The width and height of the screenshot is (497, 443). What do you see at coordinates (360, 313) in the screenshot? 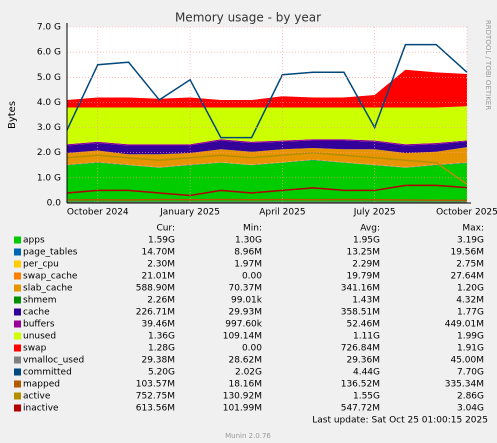
I see `legend-stat: 358.51M` at bounding box center [360, 313].